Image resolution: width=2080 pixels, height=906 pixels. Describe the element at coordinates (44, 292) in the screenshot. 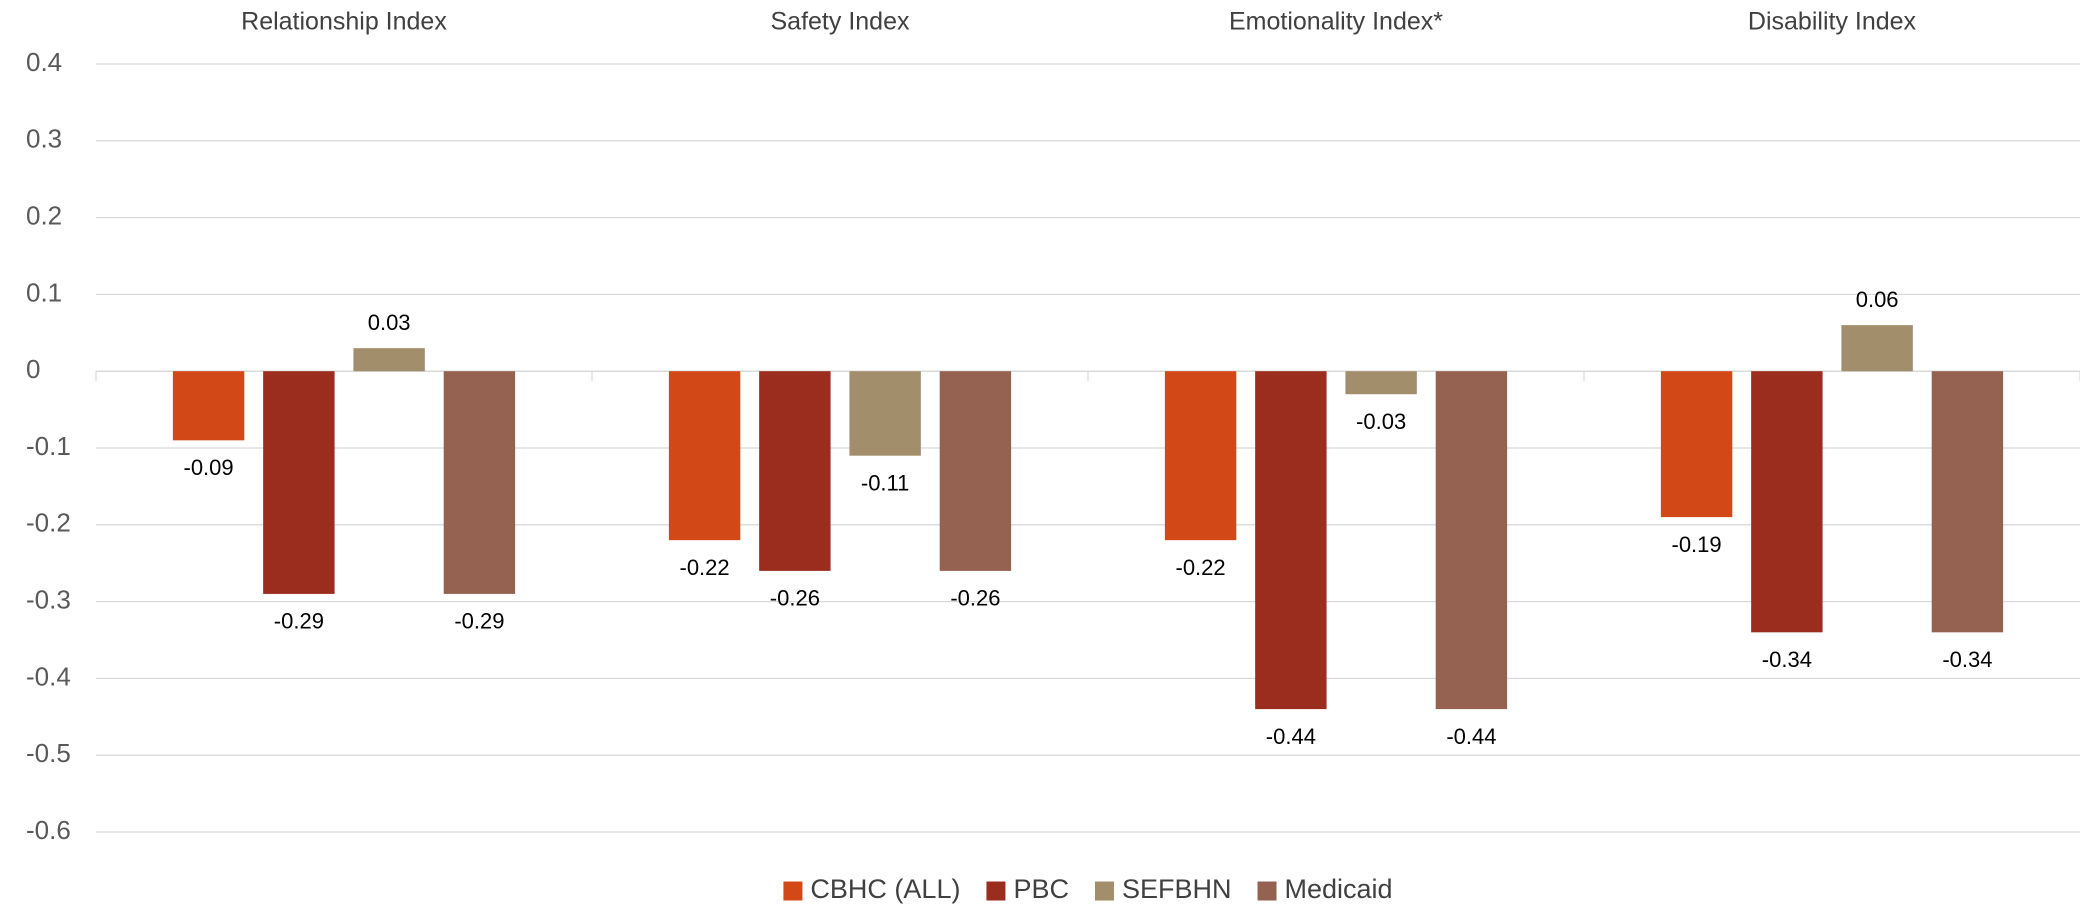

I see `y-tick-label: 0.1` at that location.